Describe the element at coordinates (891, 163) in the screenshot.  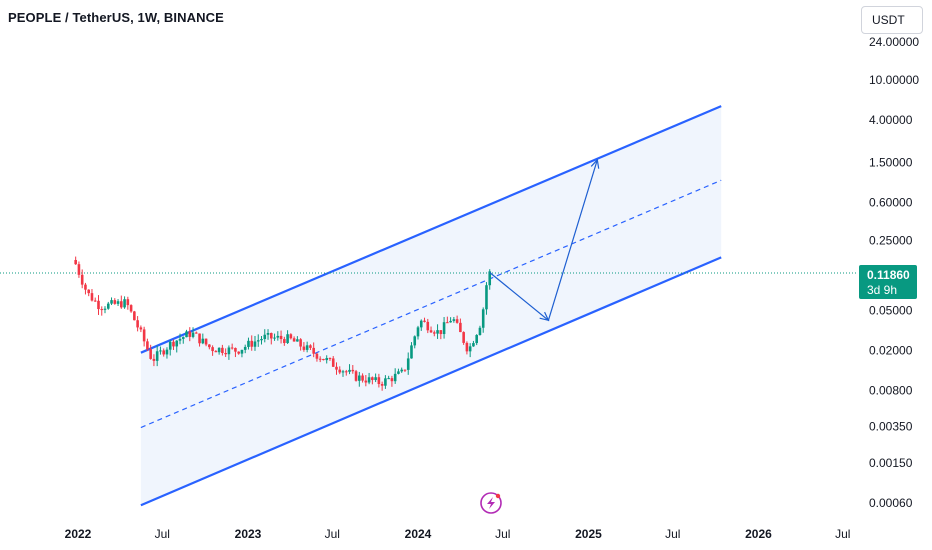
I see `y-tick-label: 1.50000` at that location.